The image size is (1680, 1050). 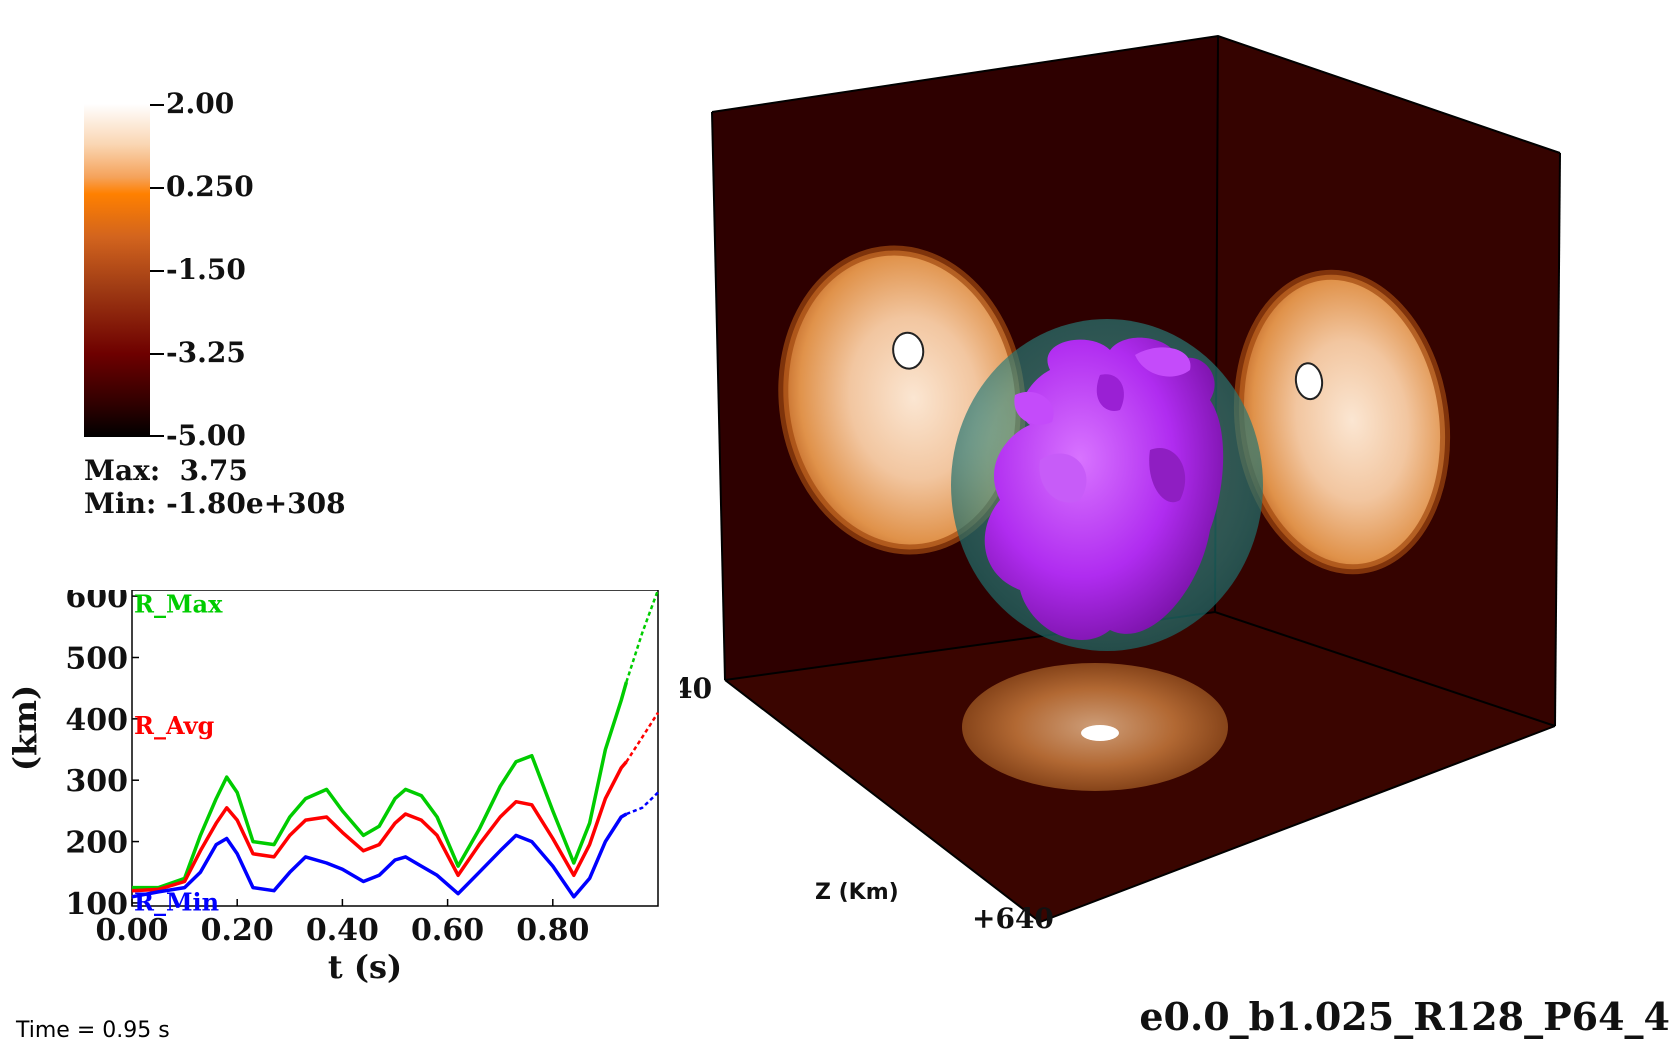 I want to click on x-tick-label: 0.20, so click(x=237, y=930).